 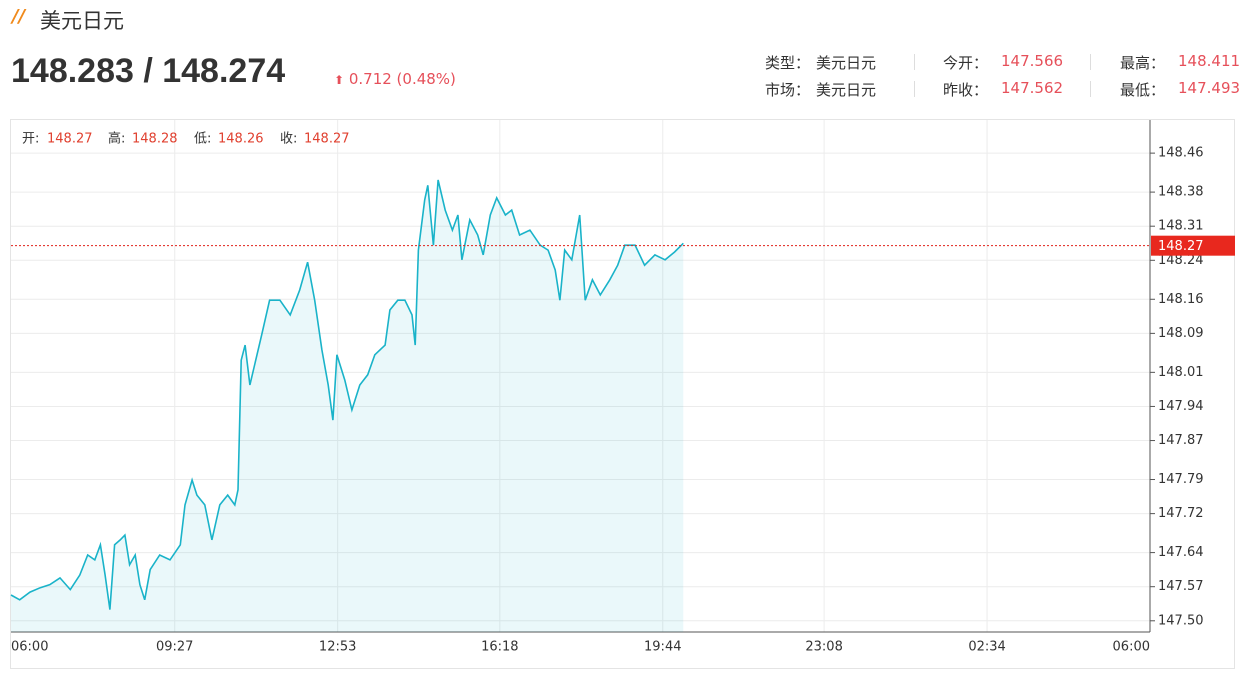 I want to click on last-price-tag, so click(x=1193, y=245).